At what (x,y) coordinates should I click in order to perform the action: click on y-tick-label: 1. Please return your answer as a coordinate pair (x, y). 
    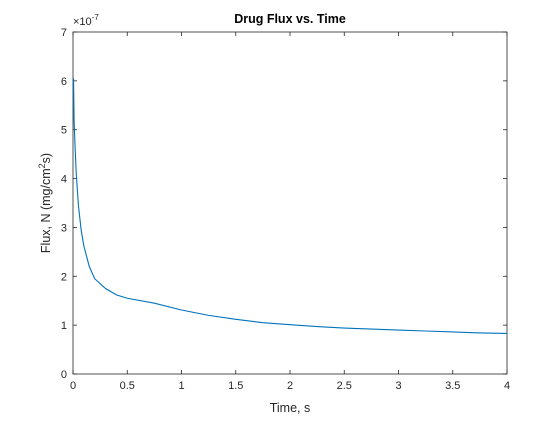
    Looking at the image, I should click on (64, 326).